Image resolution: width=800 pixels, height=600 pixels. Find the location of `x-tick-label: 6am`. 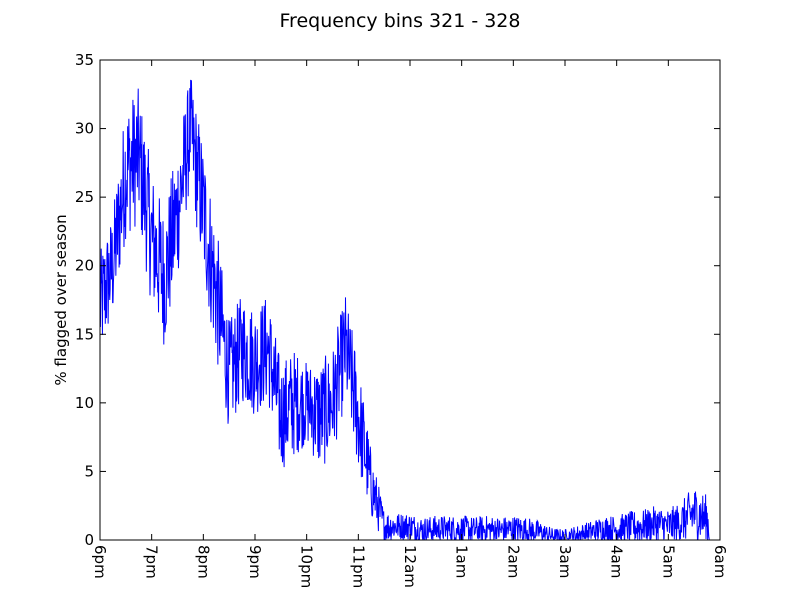

x-tick-label: 6am is located at coordinates (720, 561).